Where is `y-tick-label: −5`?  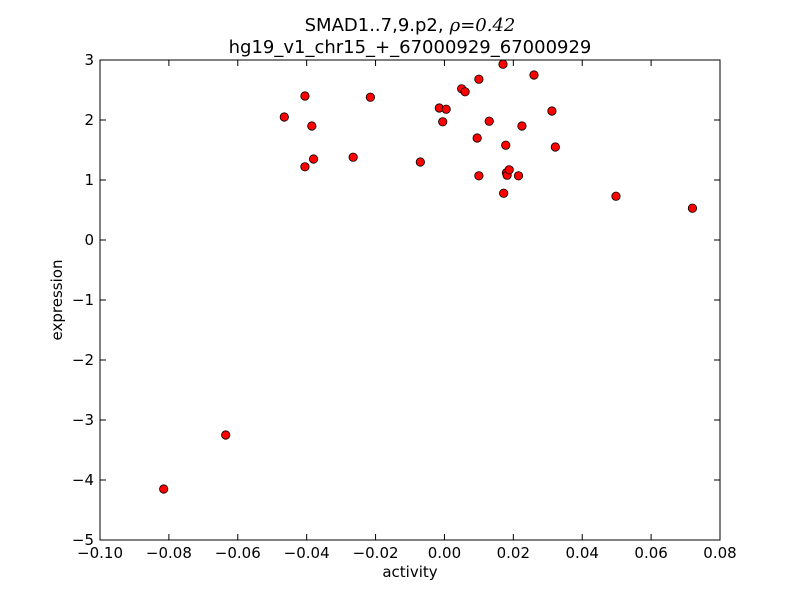 y-tick-label: −5 is located at coordinates (83, 540).